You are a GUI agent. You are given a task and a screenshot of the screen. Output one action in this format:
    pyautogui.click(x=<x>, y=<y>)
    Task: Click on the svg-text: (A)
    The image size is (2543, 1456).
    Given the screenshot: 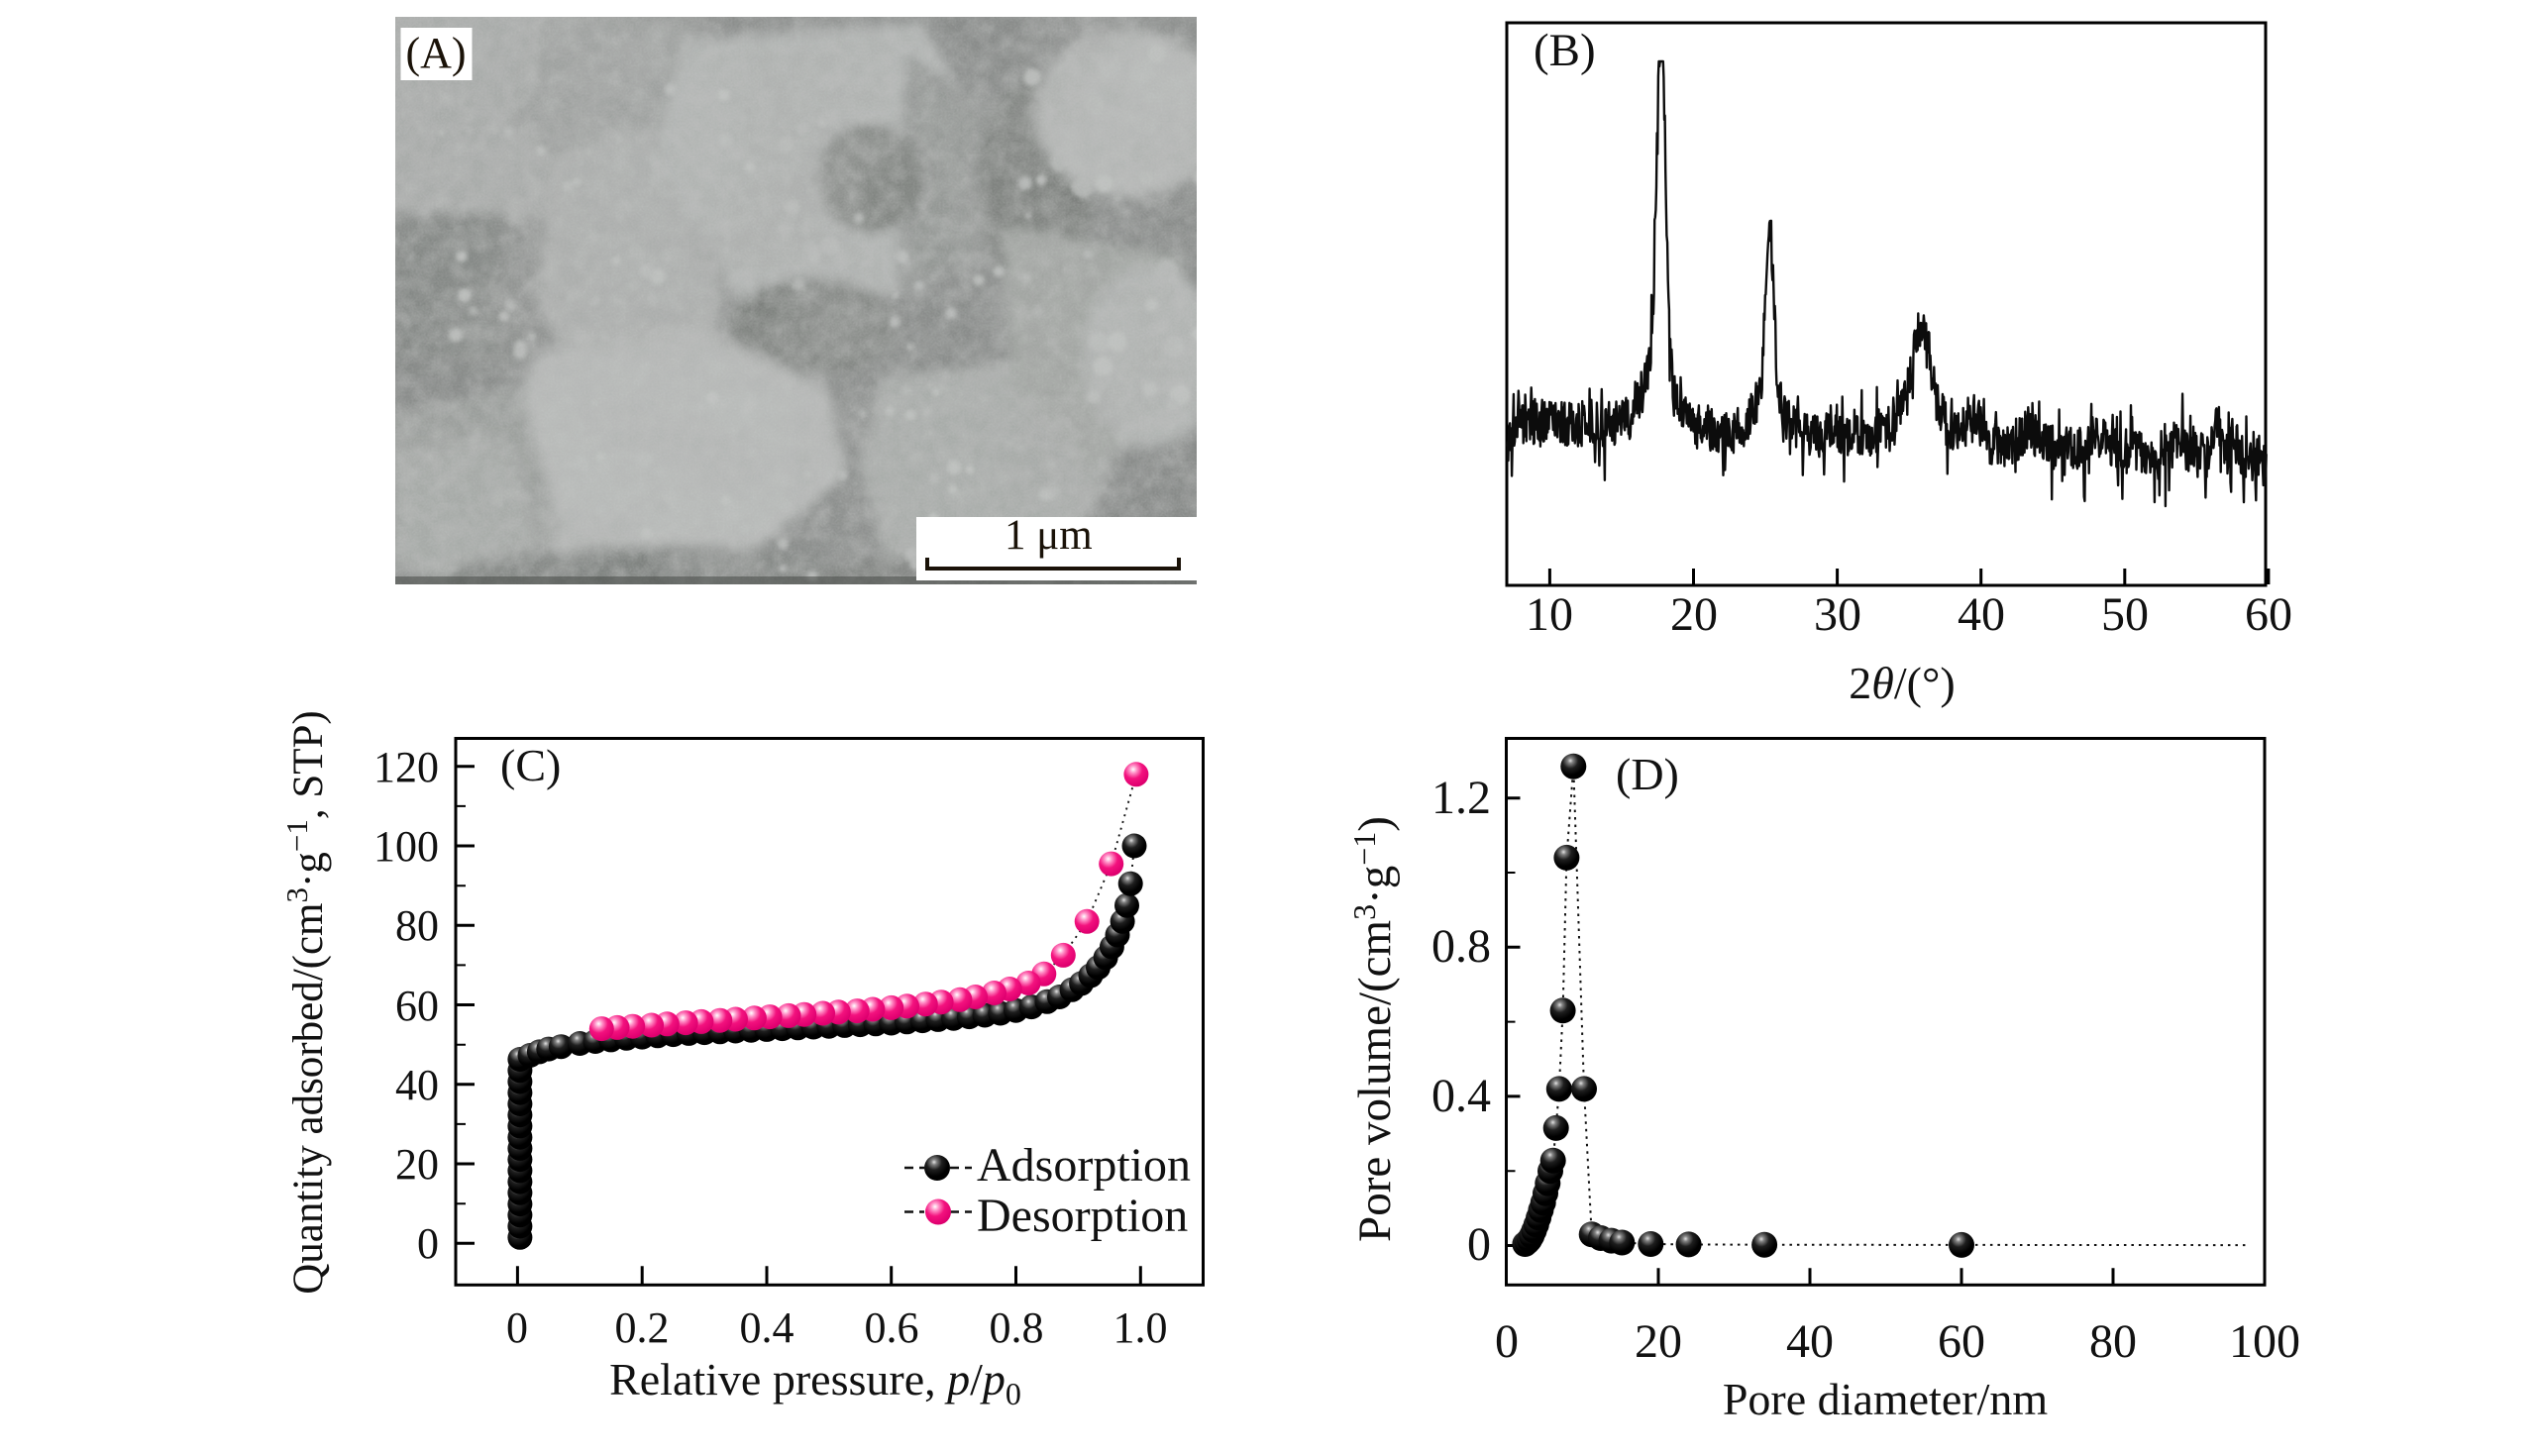 What is the action you would take?
    pyautogui.click(x=435, y=53)
    